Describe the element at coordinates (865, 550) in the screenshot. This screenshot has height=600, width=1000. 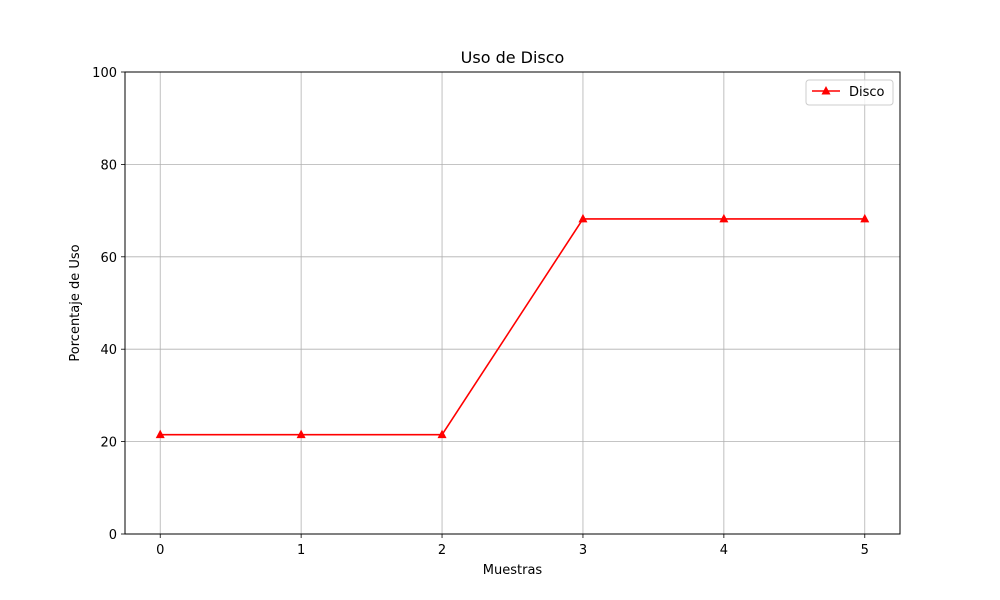
I see `x-tick-label: 5` at that location.